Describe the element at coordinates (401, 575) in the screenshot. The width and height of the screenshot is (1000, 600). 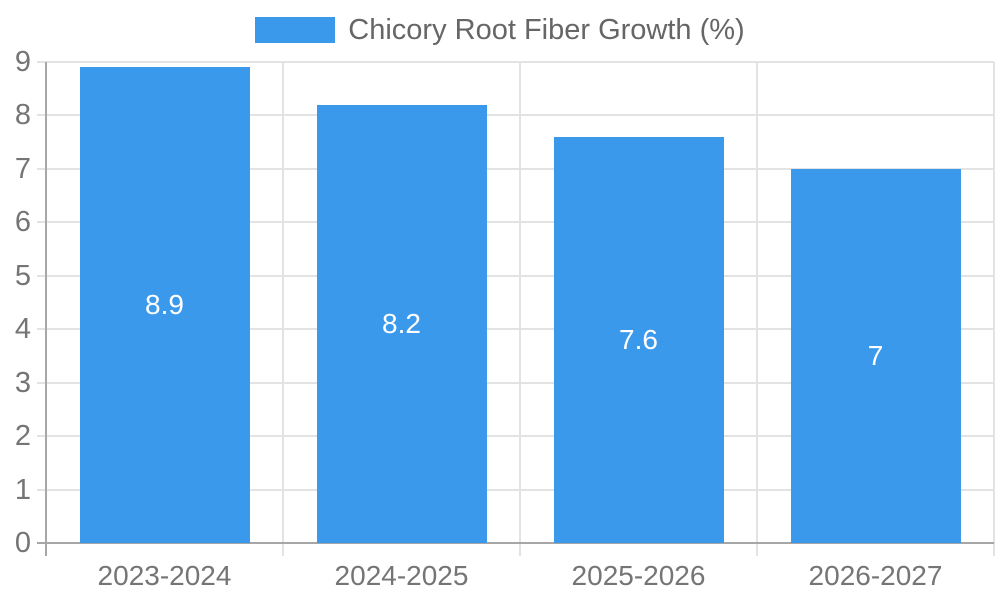
I see `x-tick-label: 2024-2025` at that location.